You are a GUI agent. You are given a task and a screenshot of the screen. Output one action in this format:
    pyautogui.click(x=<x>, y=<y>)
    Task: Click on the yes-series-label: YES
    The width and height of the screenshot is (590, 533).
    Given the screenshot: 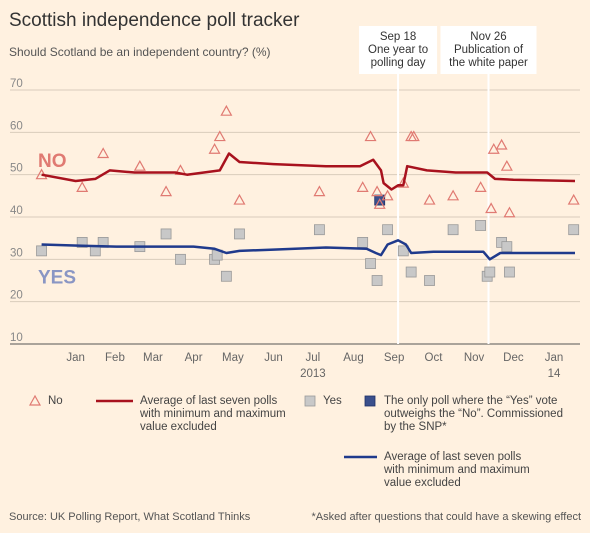 What is the action you would take?
    pyautogui.click(x=57, y=277)
    